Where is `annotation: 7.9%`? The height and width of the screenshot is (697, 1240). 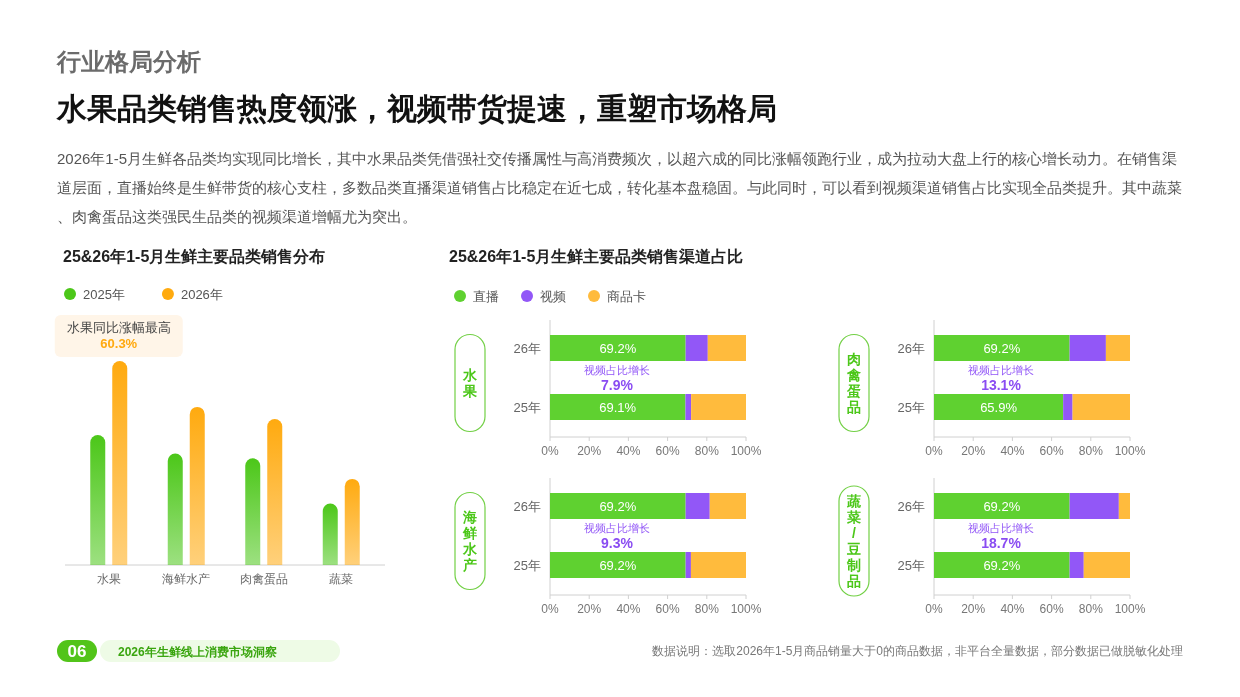
annotation: 7.9% is located at coordinates (617, 385).